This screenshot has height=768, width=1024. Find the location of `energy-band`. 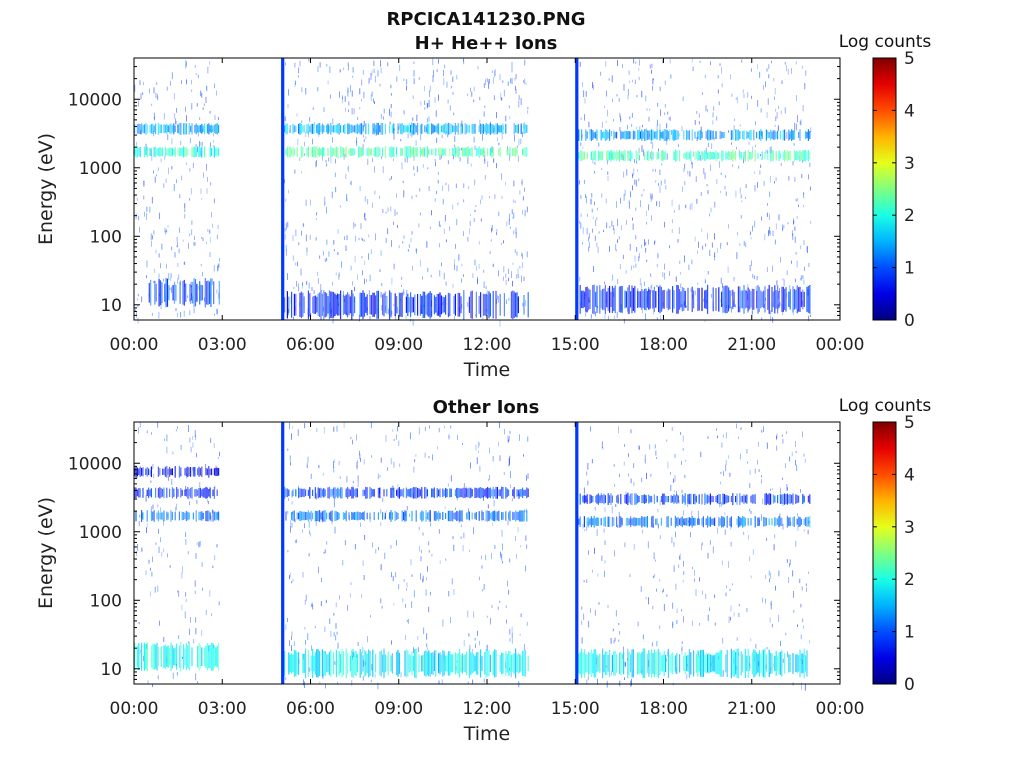

energy-band is located at coordinates (177, 152).